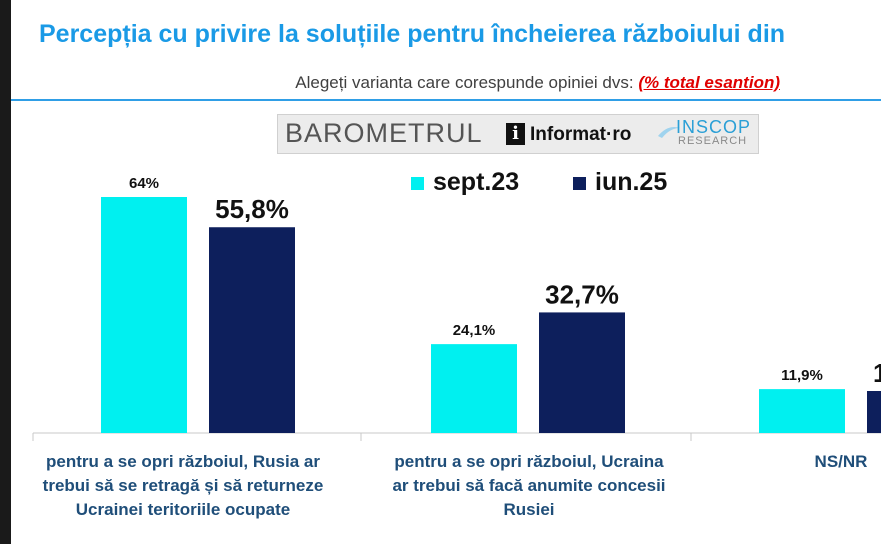  What do you see at coordinates (579, 183) in the screenshot?
I see `legend-swatch-iun25` at bounding box center [579, 183].